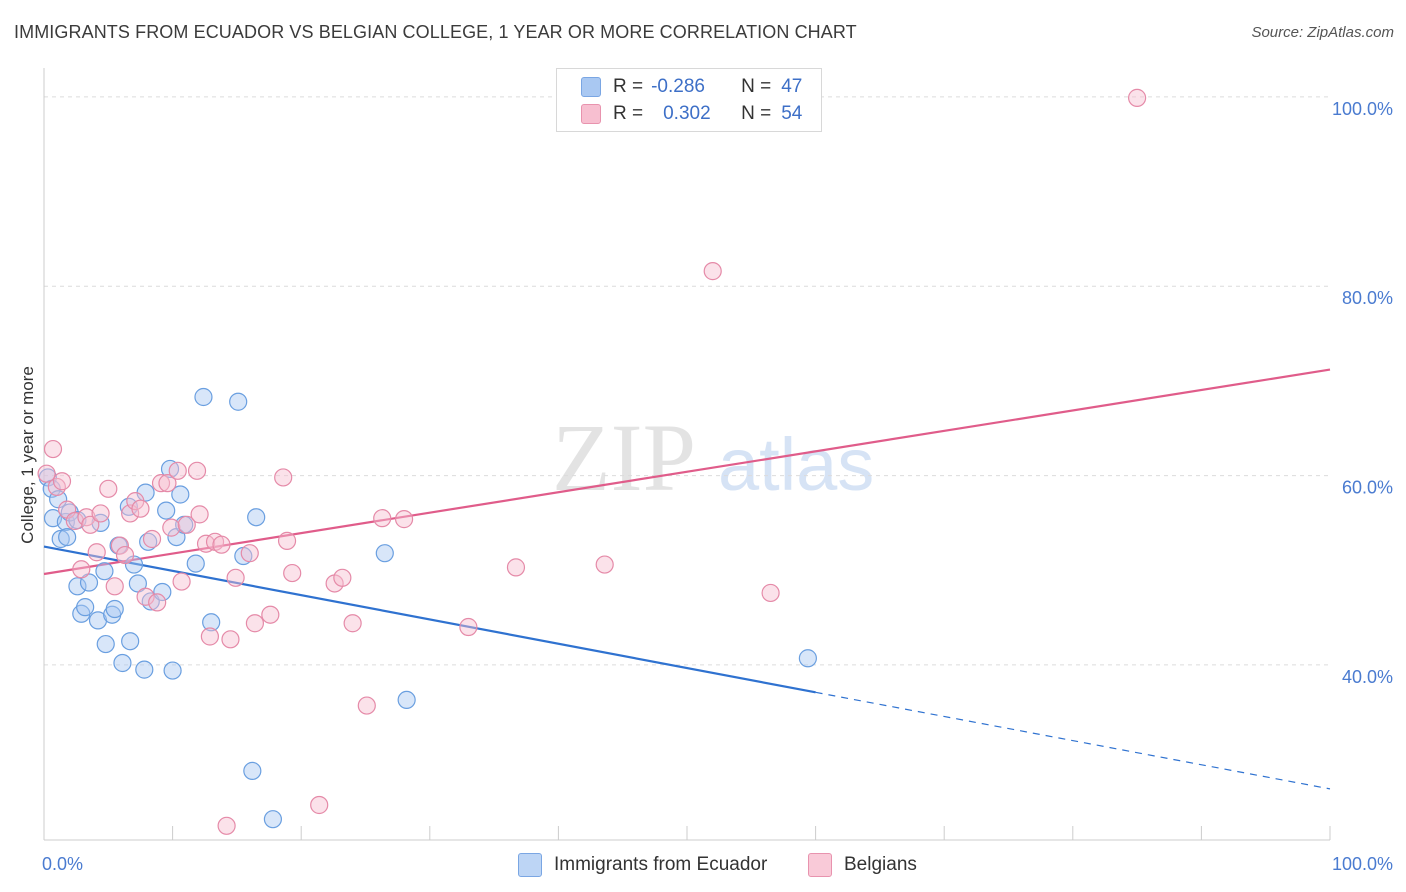 The height and width of the screenshot is (892, 1406). I want to click on watermark-zip: ZIP, so click(624, 457).